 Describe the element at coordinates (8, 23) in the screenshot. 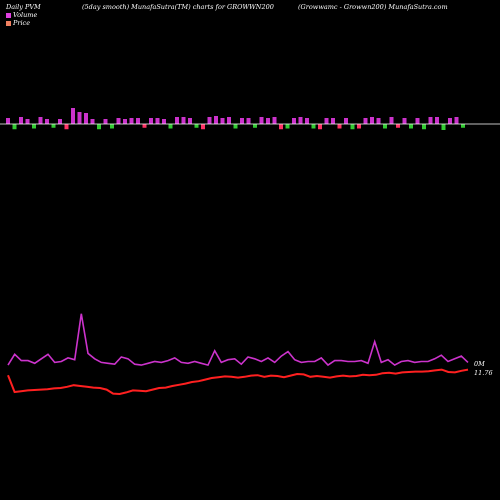

I see `legend-price-swatch` at that location.